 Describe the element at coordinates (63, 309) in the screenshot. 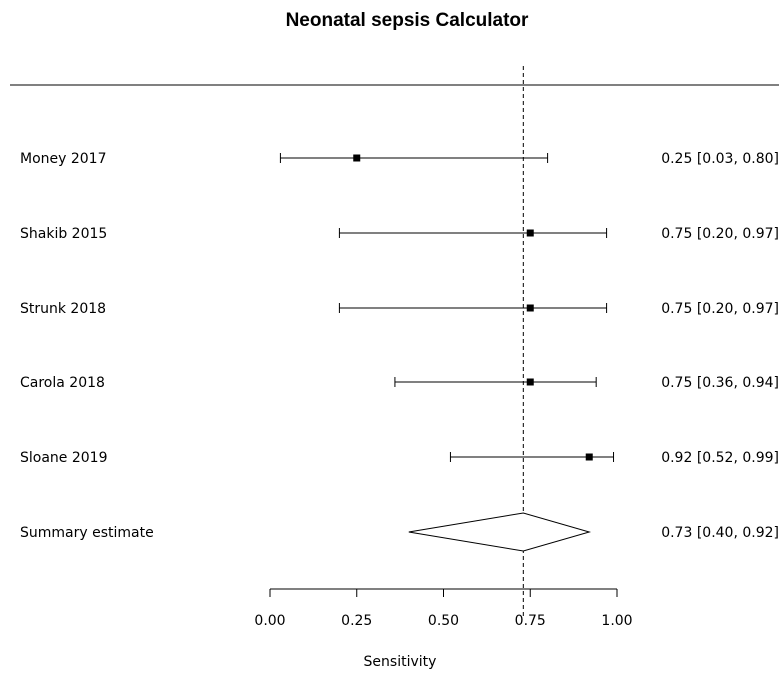

I see `study-label: Strunk 2018` at that location.